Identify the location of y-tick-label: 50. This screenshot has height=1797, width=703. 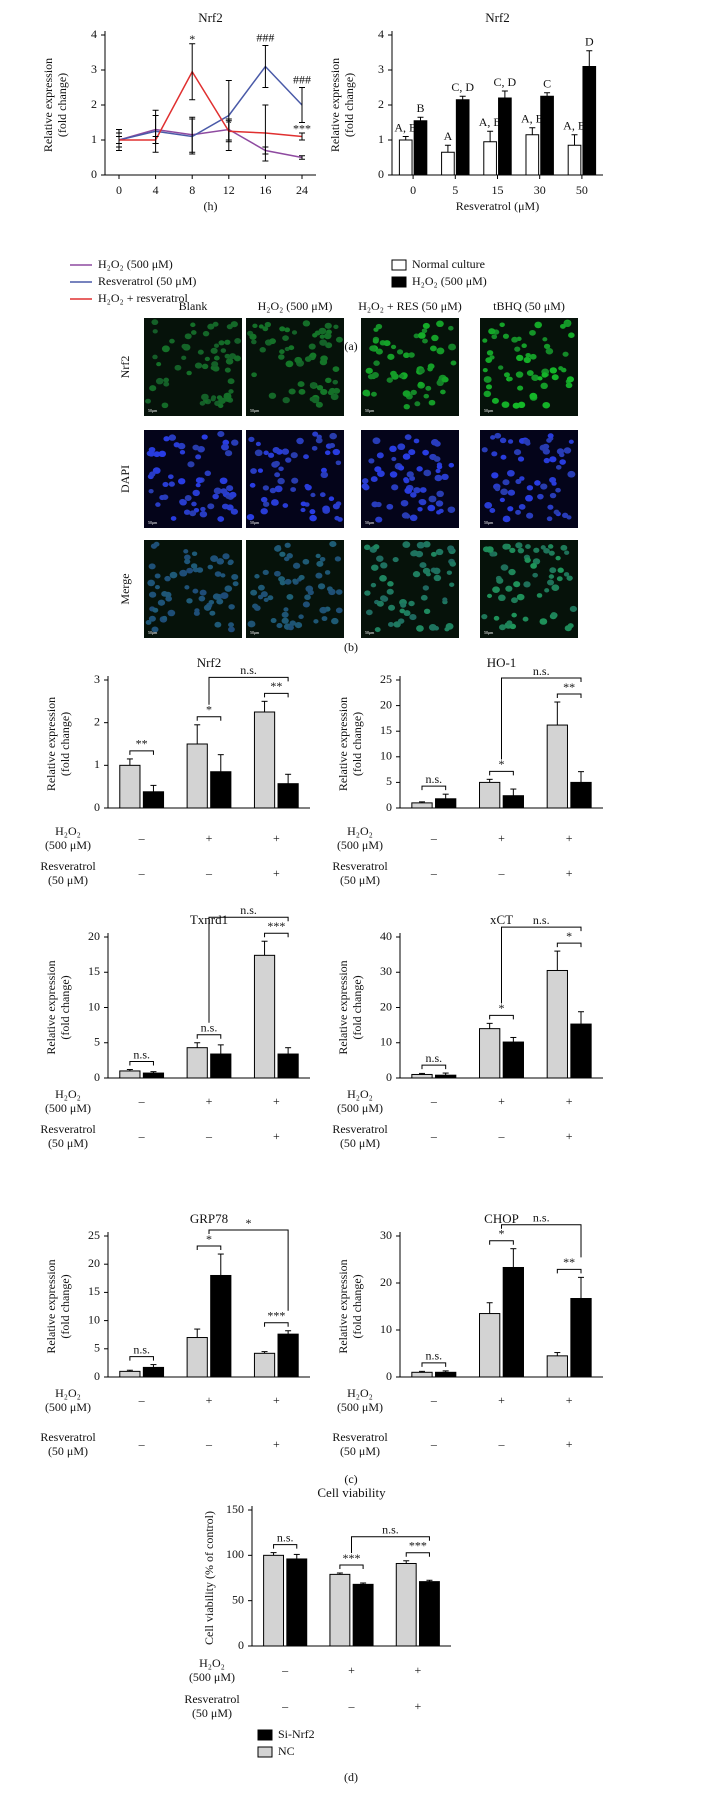
(238, 1599).